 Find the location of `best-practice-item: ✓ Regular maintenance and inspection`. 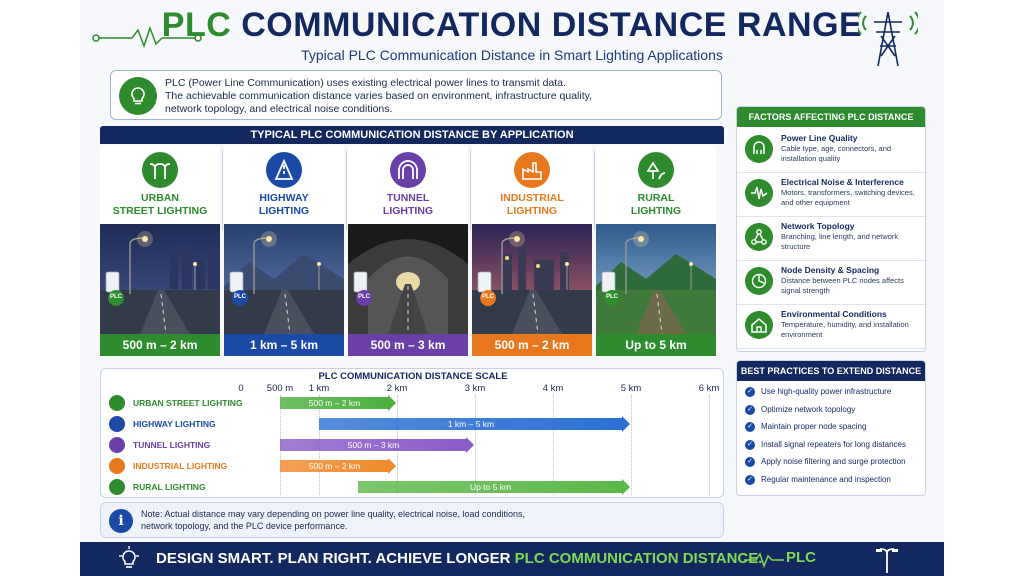

best-practice-item: ✓ Regular maintenance and inspection is located at coordinates (818, 479).